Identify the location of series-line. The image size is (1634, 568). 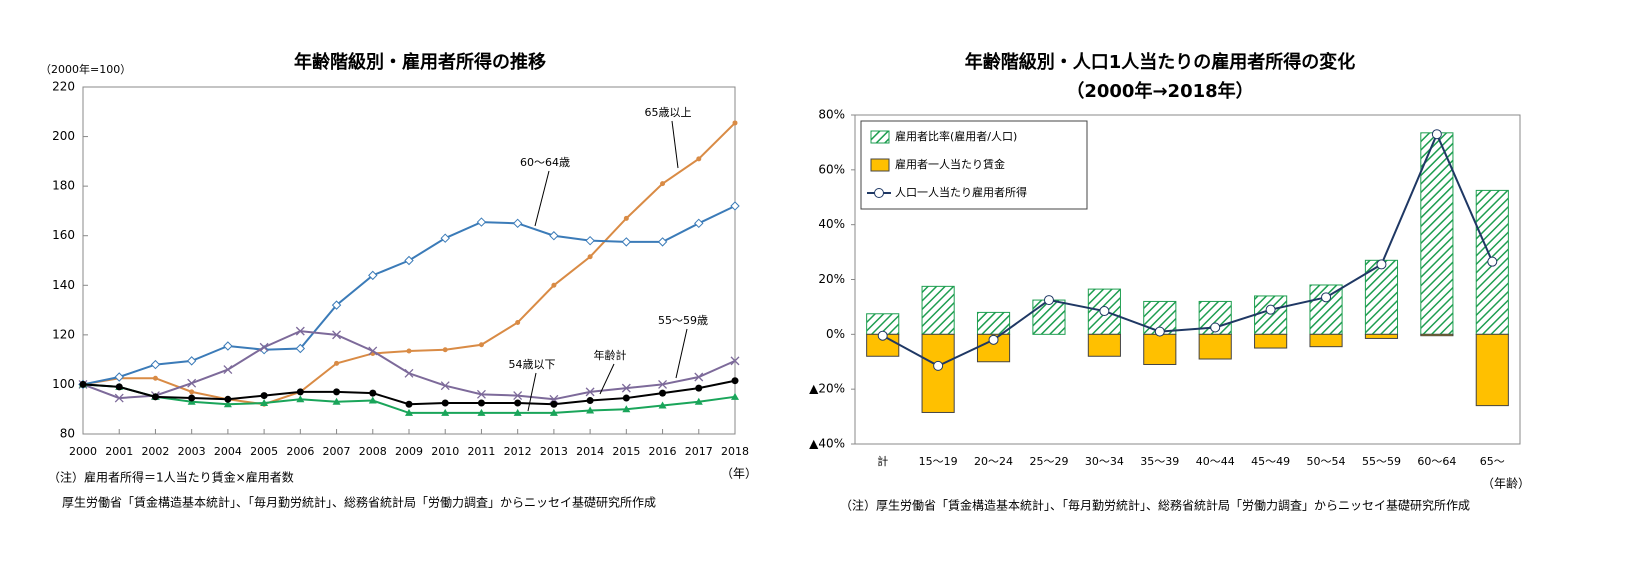
(409, 295).